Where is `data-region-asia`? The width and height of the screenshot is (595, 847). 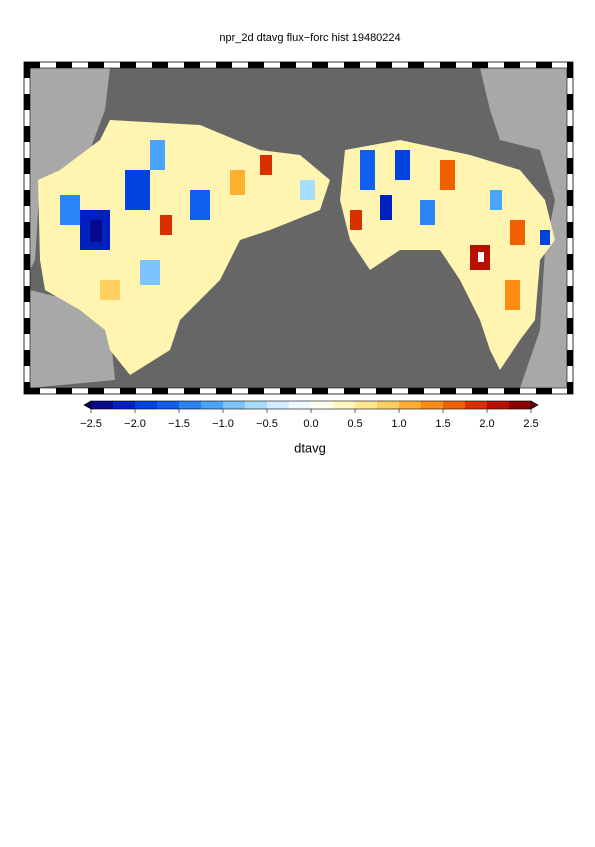
data-region-asia is located at coordinates (184, 247).